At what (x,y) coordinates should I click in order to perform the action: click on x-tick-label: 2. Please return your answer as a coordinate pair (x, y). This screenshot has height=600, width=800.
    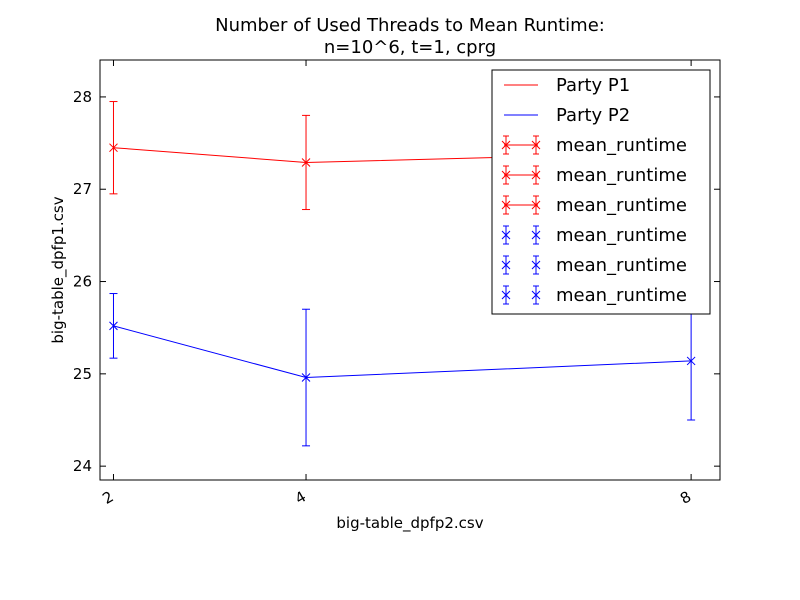
    Looking at the image, I should click on (107, 497).